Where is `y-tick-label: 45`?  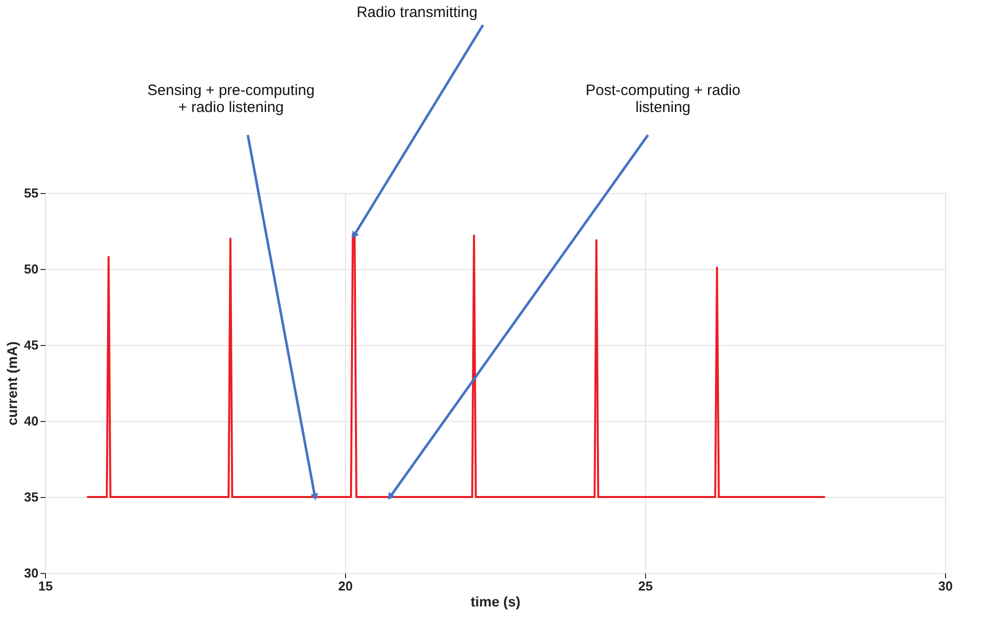 y-tick-label: 45 is located at coordinates (31, 345).